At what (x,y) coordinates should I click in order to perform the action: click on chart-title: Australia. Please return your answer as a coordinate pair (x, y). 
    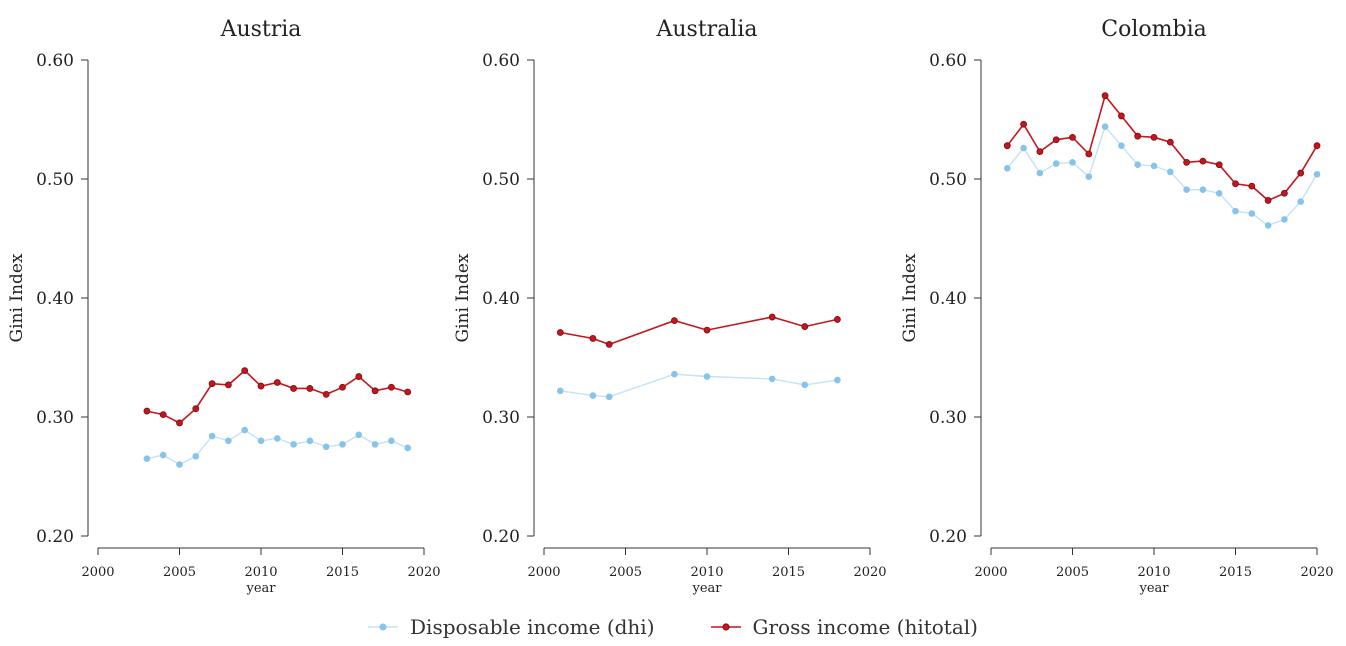
    Looking at the image, I should click on (706, 29).